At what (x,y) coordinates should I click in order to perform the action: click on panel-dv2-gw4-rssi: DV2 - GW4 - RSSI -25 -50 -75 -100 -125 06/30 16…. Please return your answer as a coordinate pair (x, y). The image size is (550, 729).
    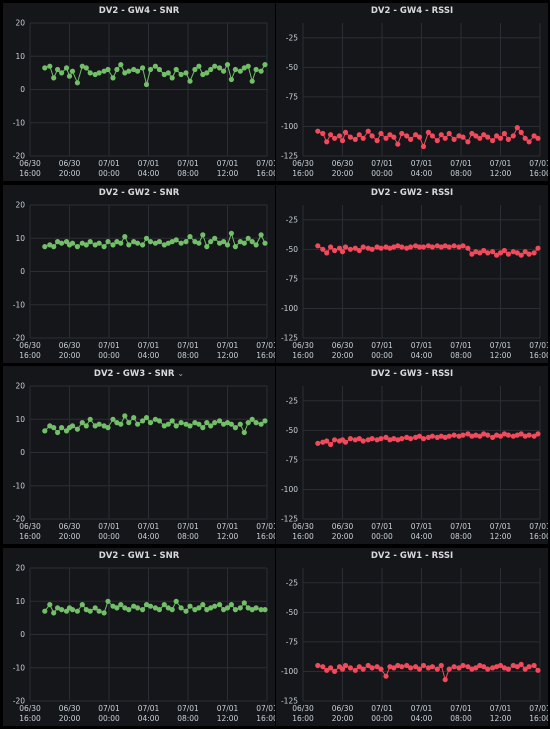
    Looking at the image, I should click on (412, 92).